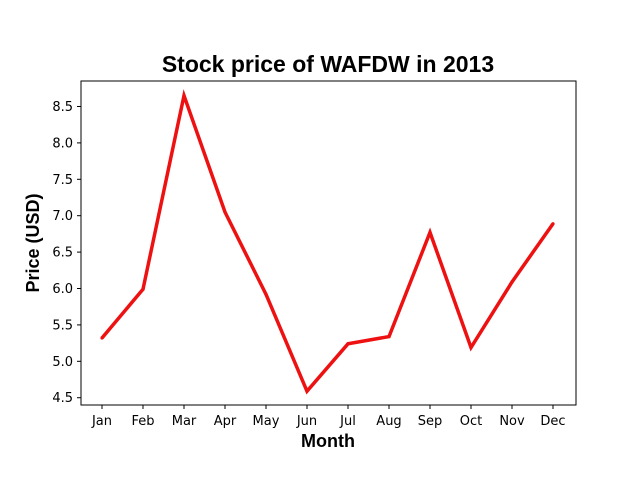 This screenshot has width=640, height=480. What do you see at coordinates (553, 224) in the screenshot?
I see `data-point-dec` at bounding box center [553, 224].